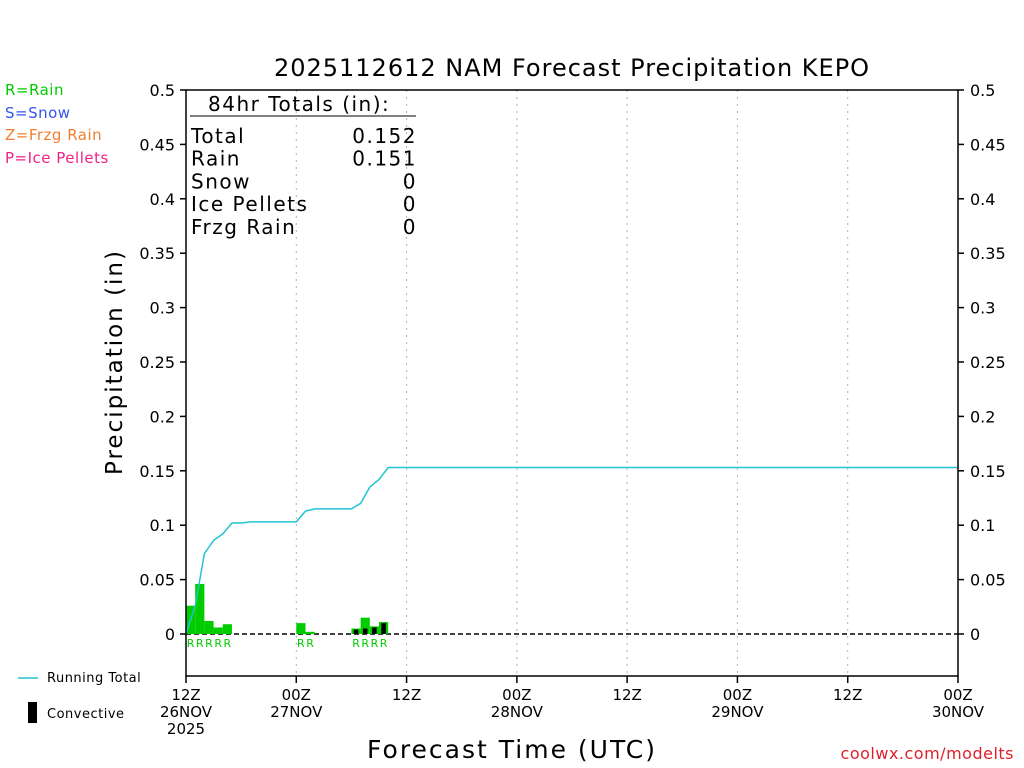  I want to click on y-tick-label: 0.35, so click(157, 253).